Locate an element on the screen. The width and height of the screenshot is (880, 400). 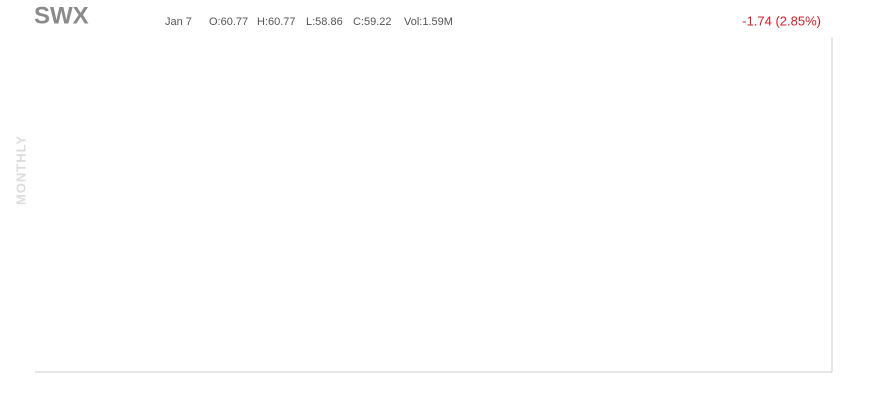
quote-close: C:59.22 is located at coordinates (372, 22).